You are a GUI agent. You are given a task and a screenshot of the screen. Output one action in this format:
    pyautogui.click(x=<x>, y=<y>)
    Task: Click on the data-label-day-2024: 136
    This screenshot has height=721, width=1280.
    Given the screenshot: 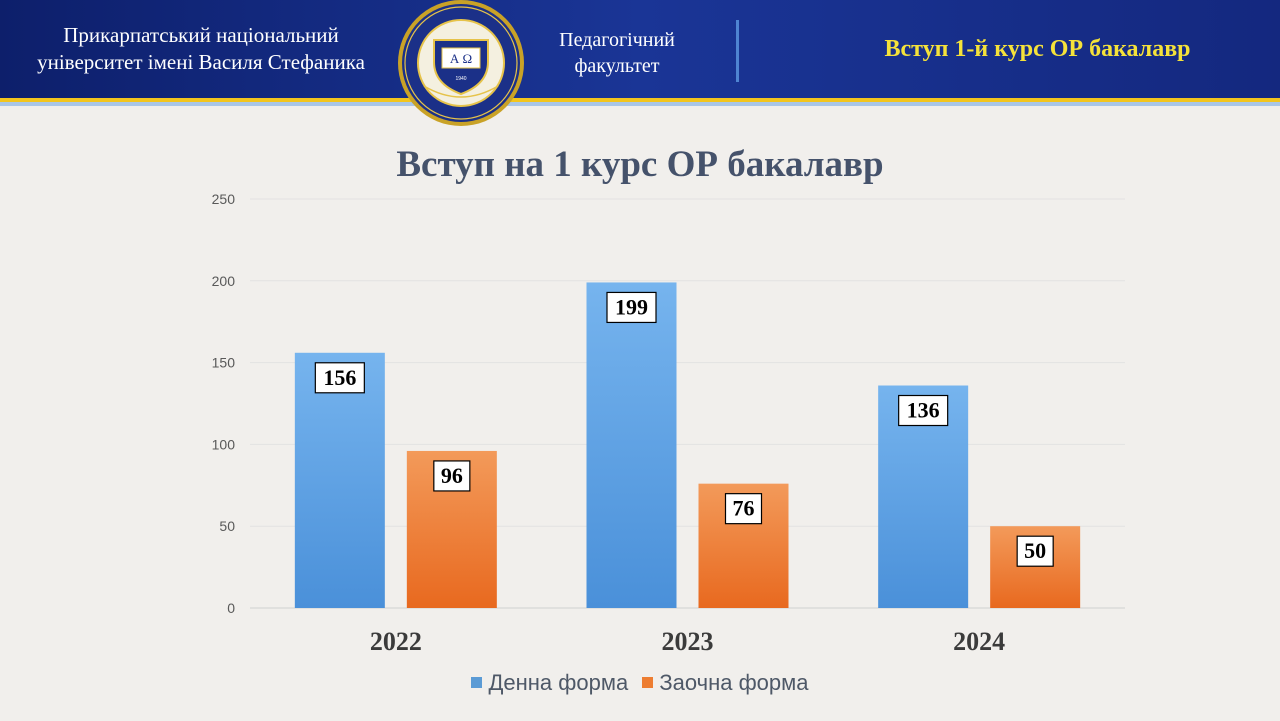 What is the action you would take?
    pyautogui.click(x=923, y=410)
    